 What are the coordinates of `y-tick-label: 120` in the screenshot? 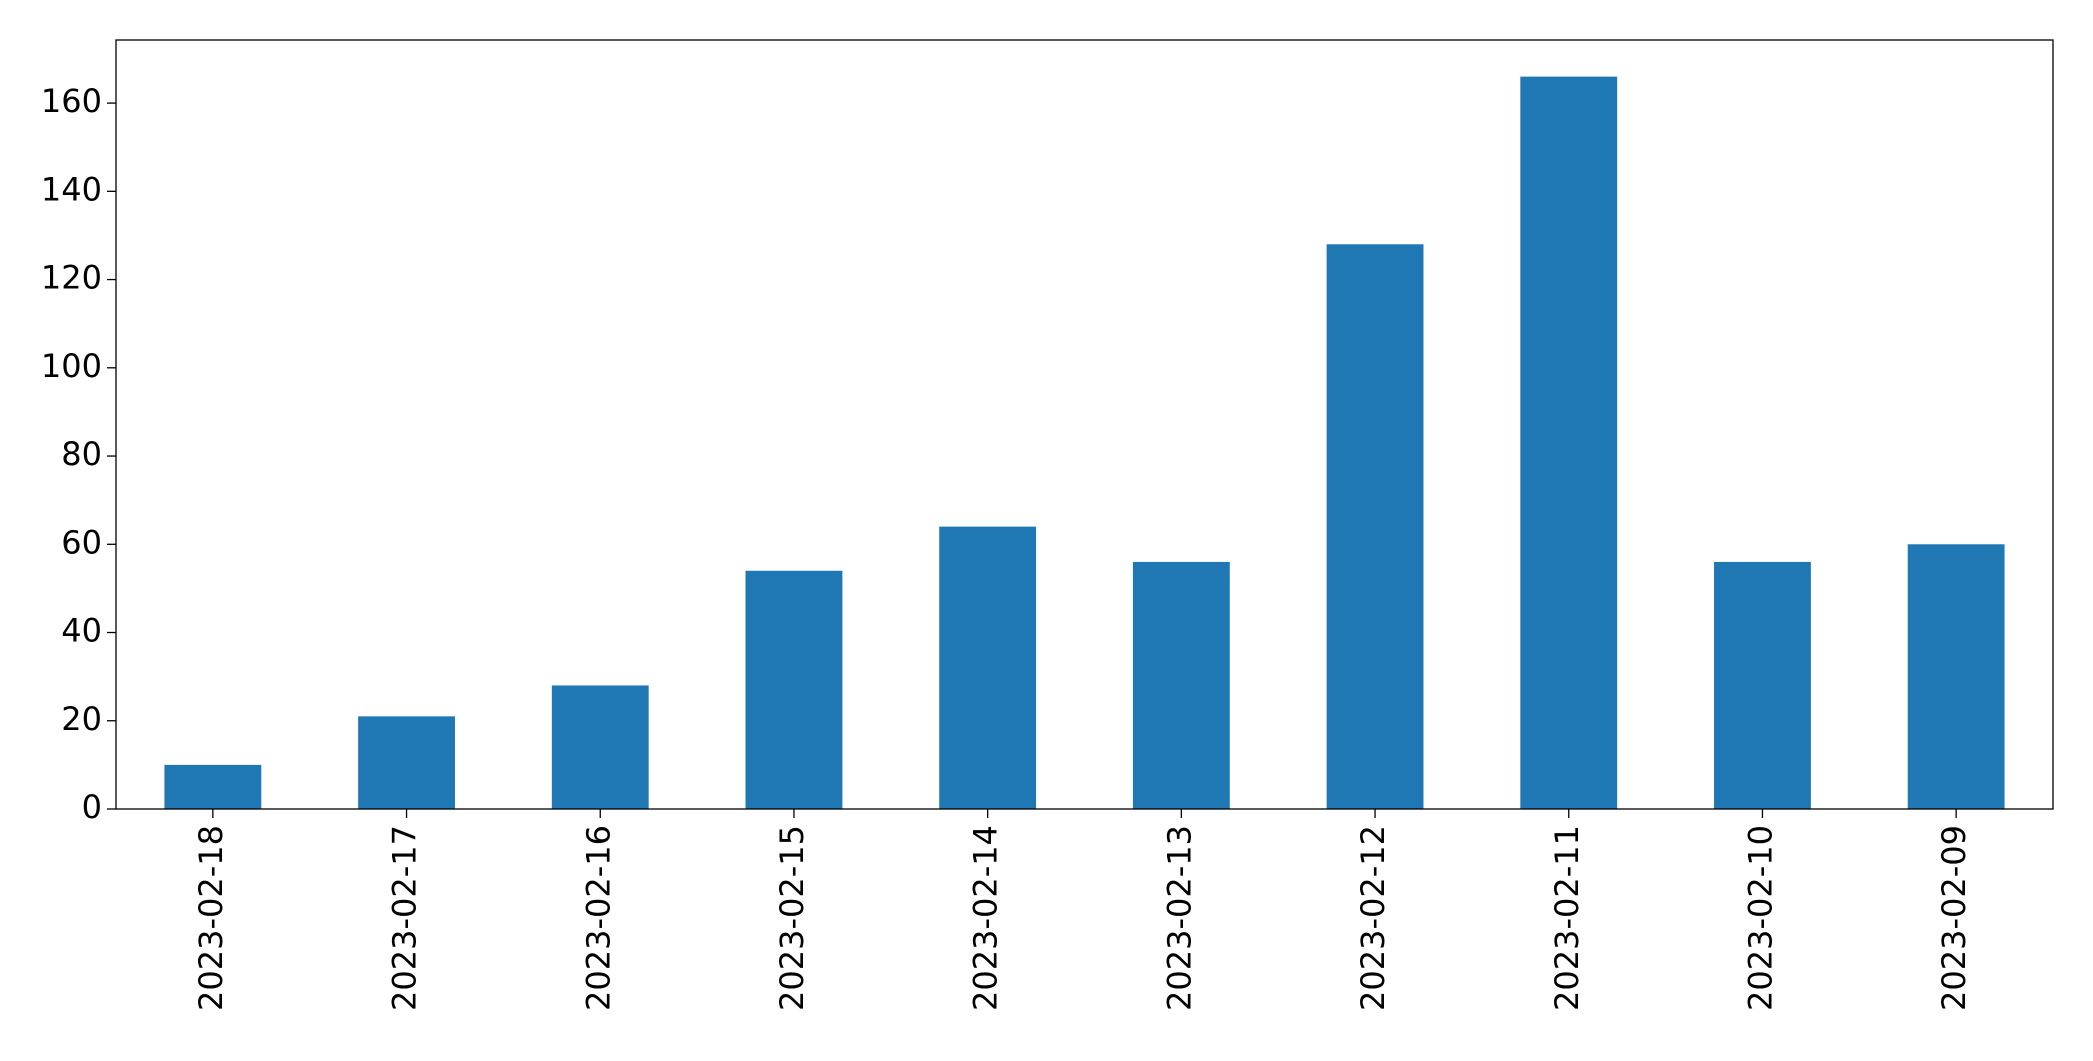 It's located at (71, 278).